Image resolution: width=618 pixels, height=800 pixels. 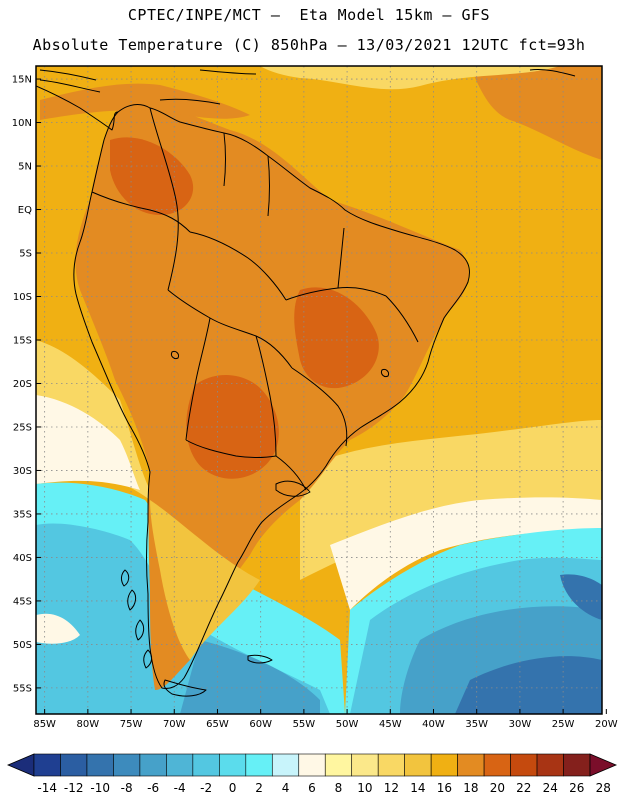 What do you see at coordinates (180, 788) in the screenshot?
I see `colorbar-label: -4` at bounding box center [180, 788].